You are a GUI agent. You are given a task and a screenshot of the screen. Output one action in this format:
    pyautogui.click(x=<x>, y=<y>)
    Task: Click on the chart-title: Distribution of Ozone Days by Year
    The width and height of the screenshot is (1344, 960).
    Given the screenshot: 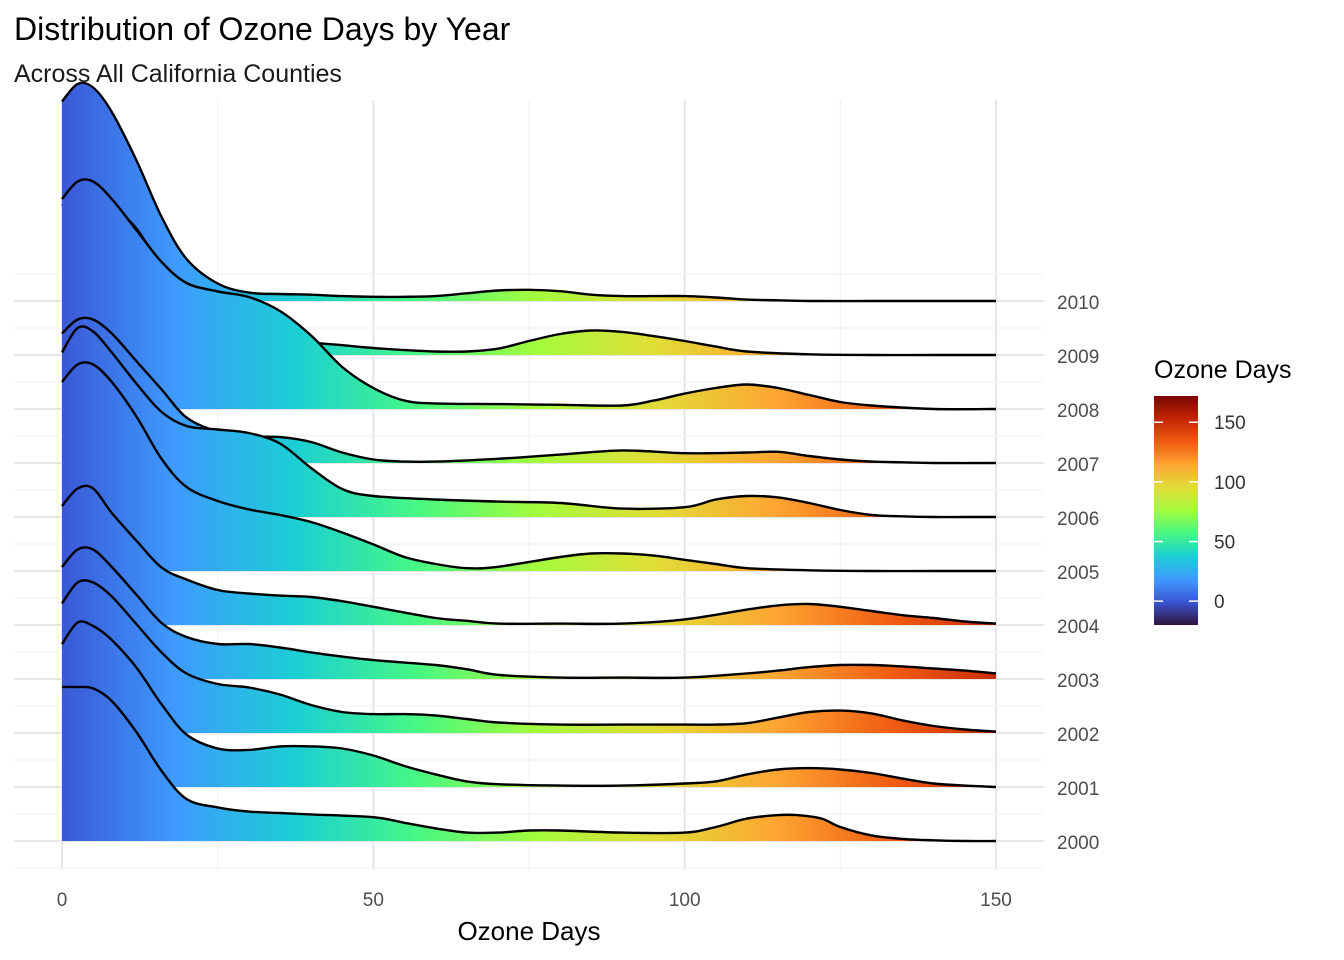 What is the action you would take?
    pyautogui.click(x=262, y=29)
    